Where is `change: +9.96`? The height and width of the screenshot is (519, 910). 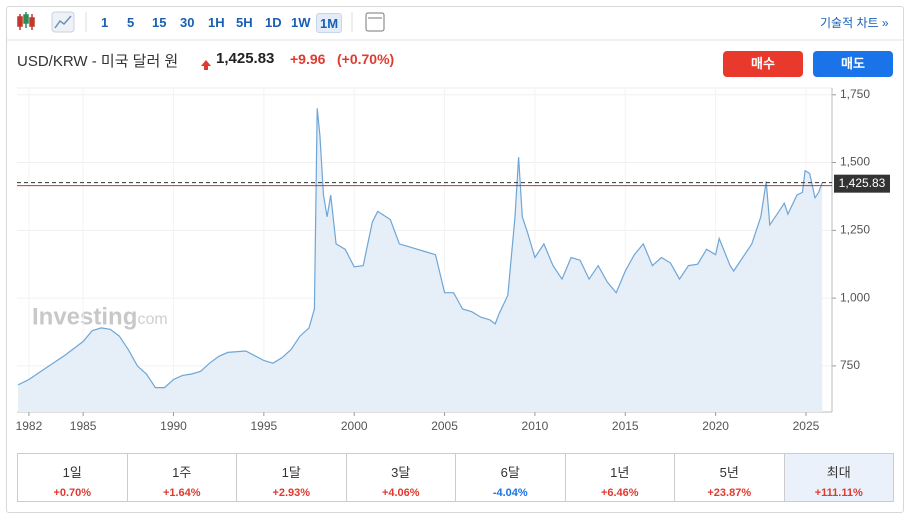 change: +9.96 is located at coordinates (308, 59).